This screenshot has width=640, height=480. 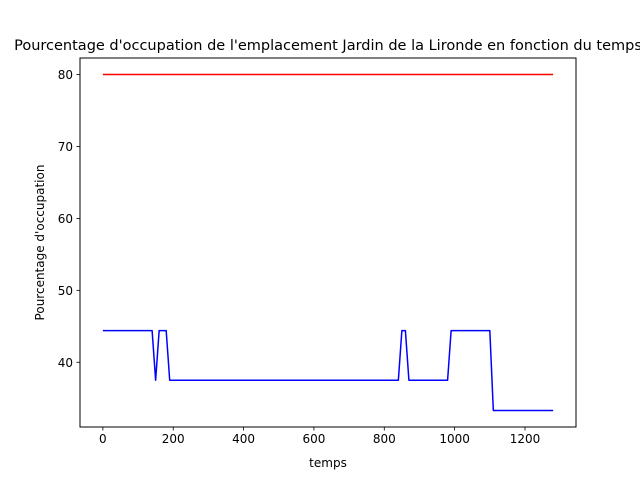 What do you see at coordinates (328, 463) in the screenshot?
I see `x-axis-label: temps` at bounding box center [328, 463].